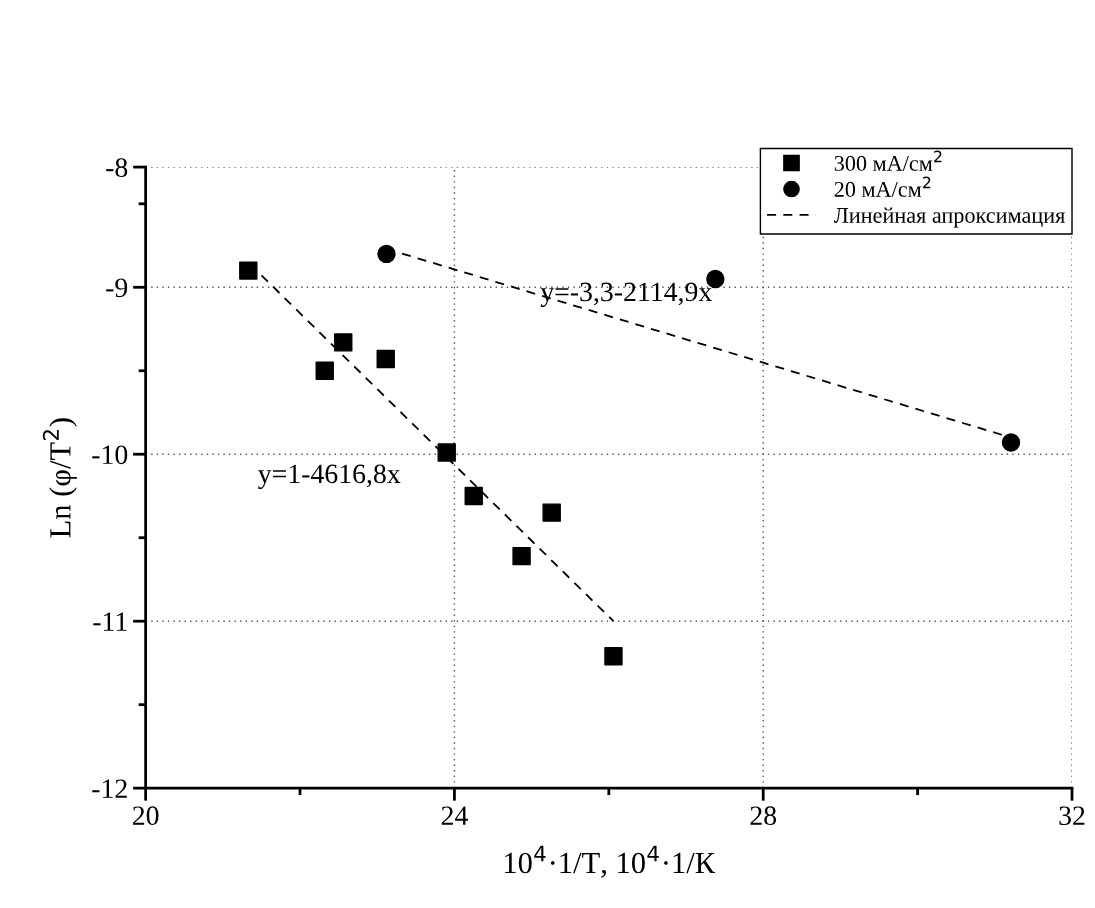 The width and height of the screenshot is (1095, 908). I want to click on x-tick-label: 24, so click(454, 815).